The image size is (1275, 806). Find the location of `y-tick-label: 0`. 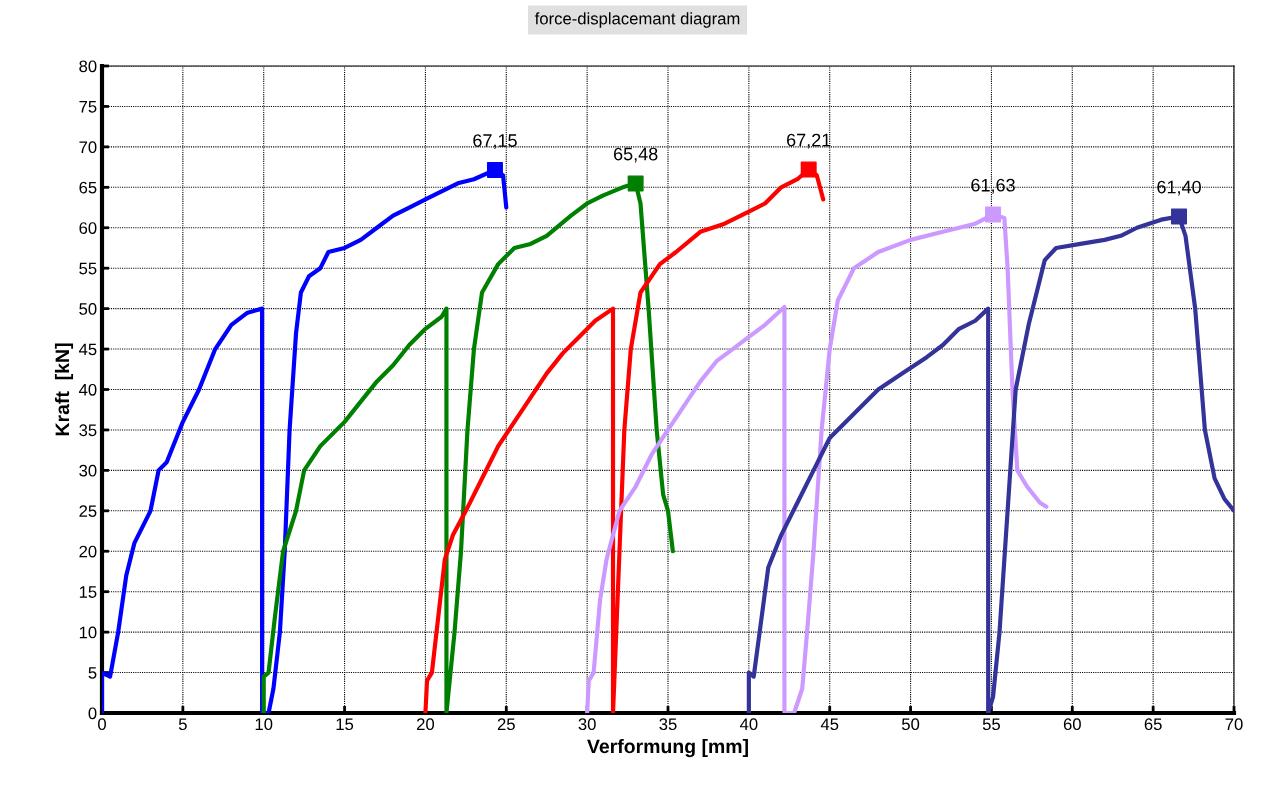

y-tick-label: 0 is located at coordinates (92, 713).